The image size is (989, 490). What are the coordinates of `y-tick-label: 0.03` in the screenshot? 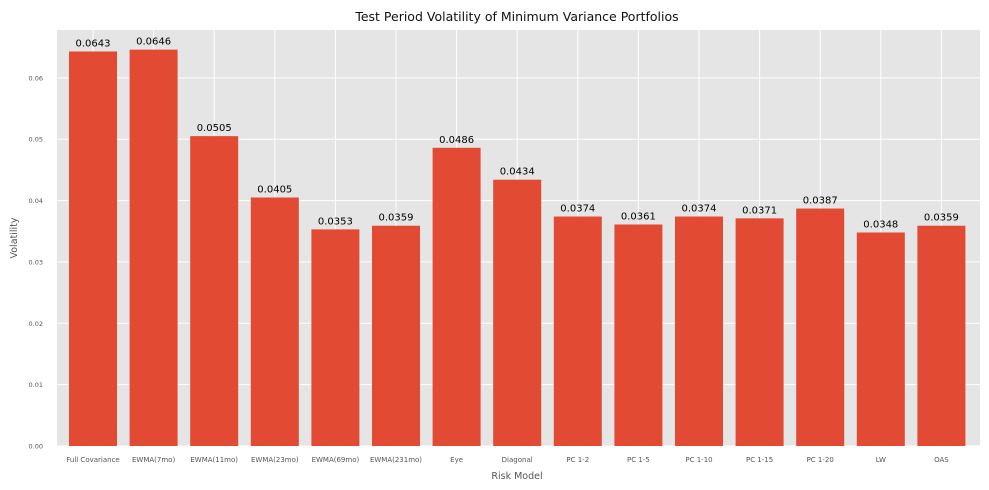 It's located at (36, 262).